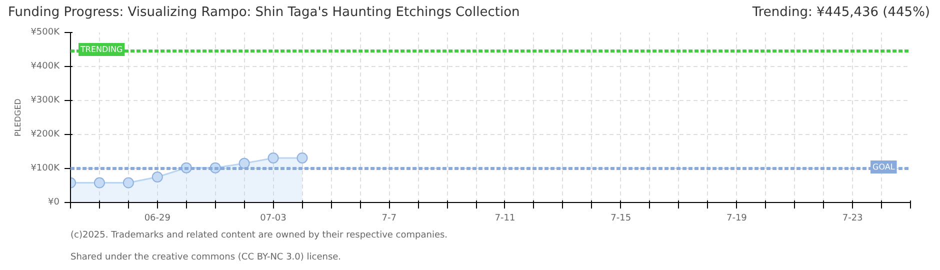 This screenshot has height=270, width=940. Describe the element at coordinates (389, 219) in the screenshot. I see `x-tick-label: 7-7` at that location.